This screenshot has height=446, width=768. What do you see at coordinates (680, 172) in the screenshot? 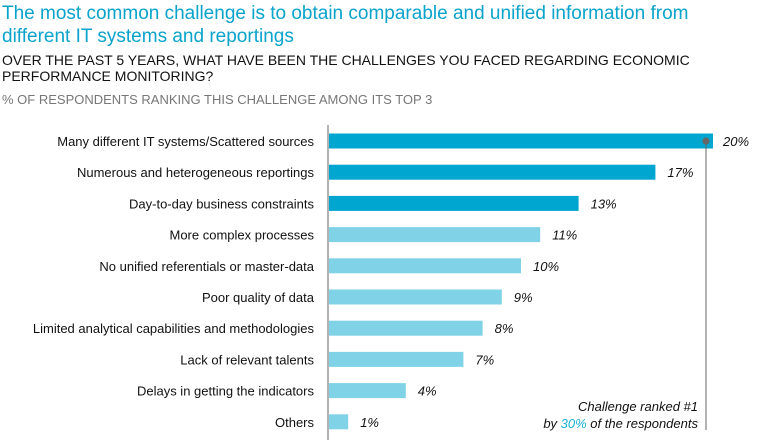
I see `value-label: 17%` at bounding box center [680, 172].